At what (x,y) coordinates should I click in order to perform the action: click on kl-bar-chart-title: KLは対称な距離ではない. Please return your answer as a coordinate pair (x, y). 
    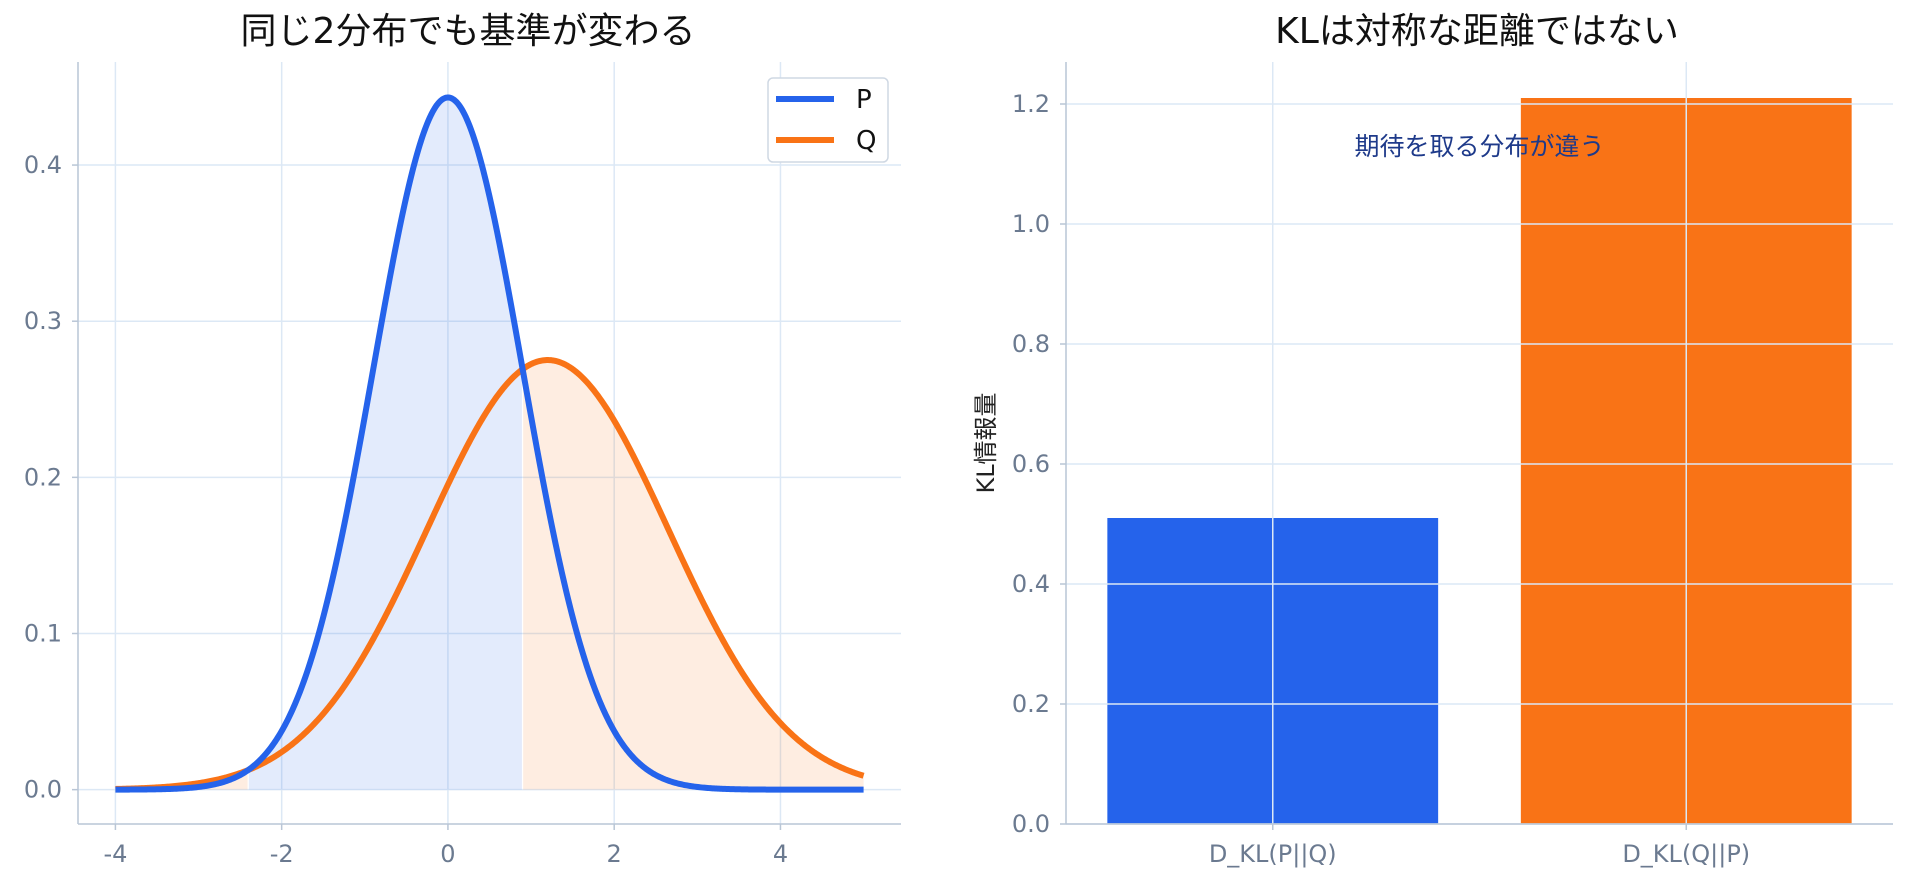
    Looking at the image, I should click on (1477, 31).